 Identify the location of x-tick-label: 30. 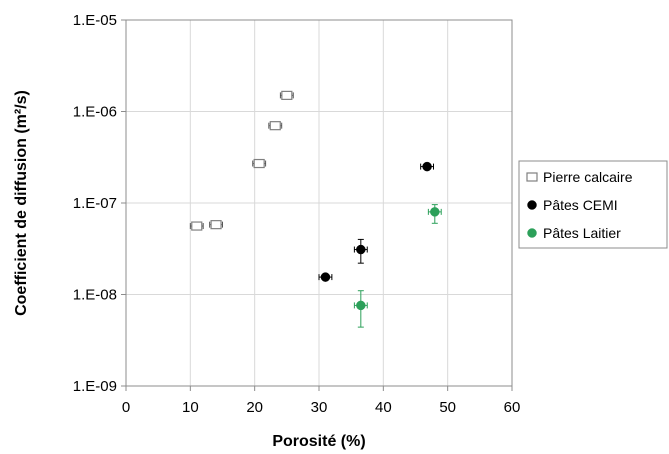
(319, 407).